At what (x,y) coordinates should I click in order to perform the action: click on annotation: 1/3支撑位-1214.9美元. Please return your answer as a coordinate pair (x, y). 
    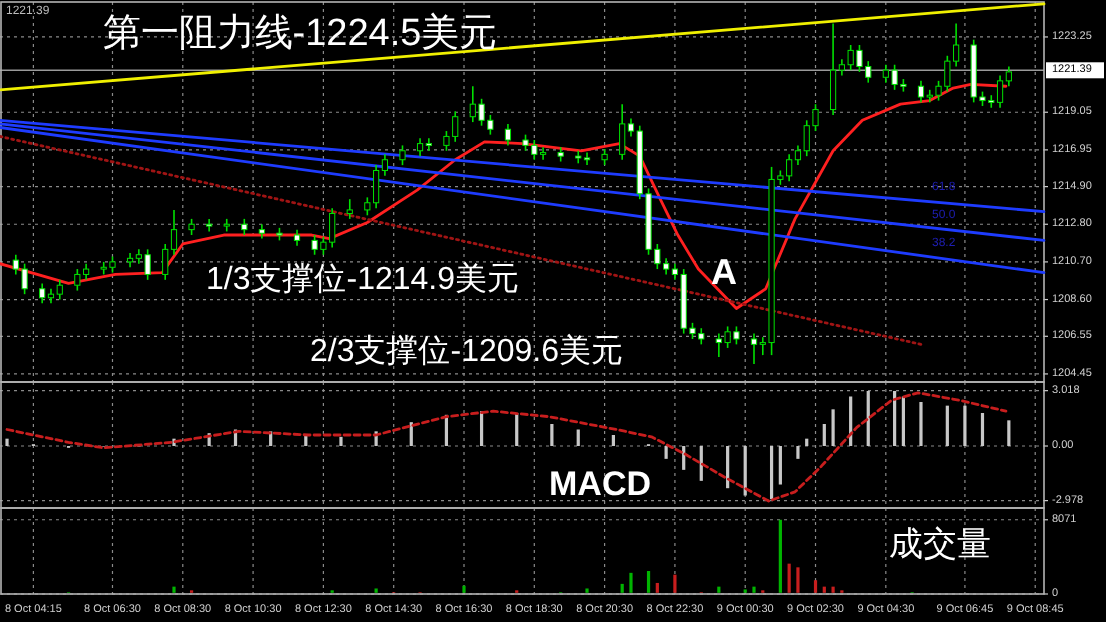
    Looking at the image, I should click on (363, 279).